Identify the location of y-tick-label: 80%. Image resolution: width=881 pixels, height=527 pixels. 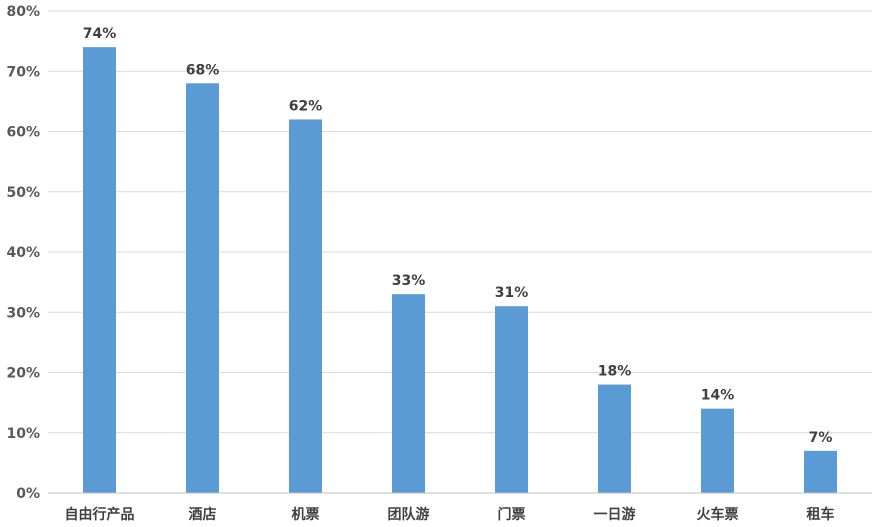
(23, 12).